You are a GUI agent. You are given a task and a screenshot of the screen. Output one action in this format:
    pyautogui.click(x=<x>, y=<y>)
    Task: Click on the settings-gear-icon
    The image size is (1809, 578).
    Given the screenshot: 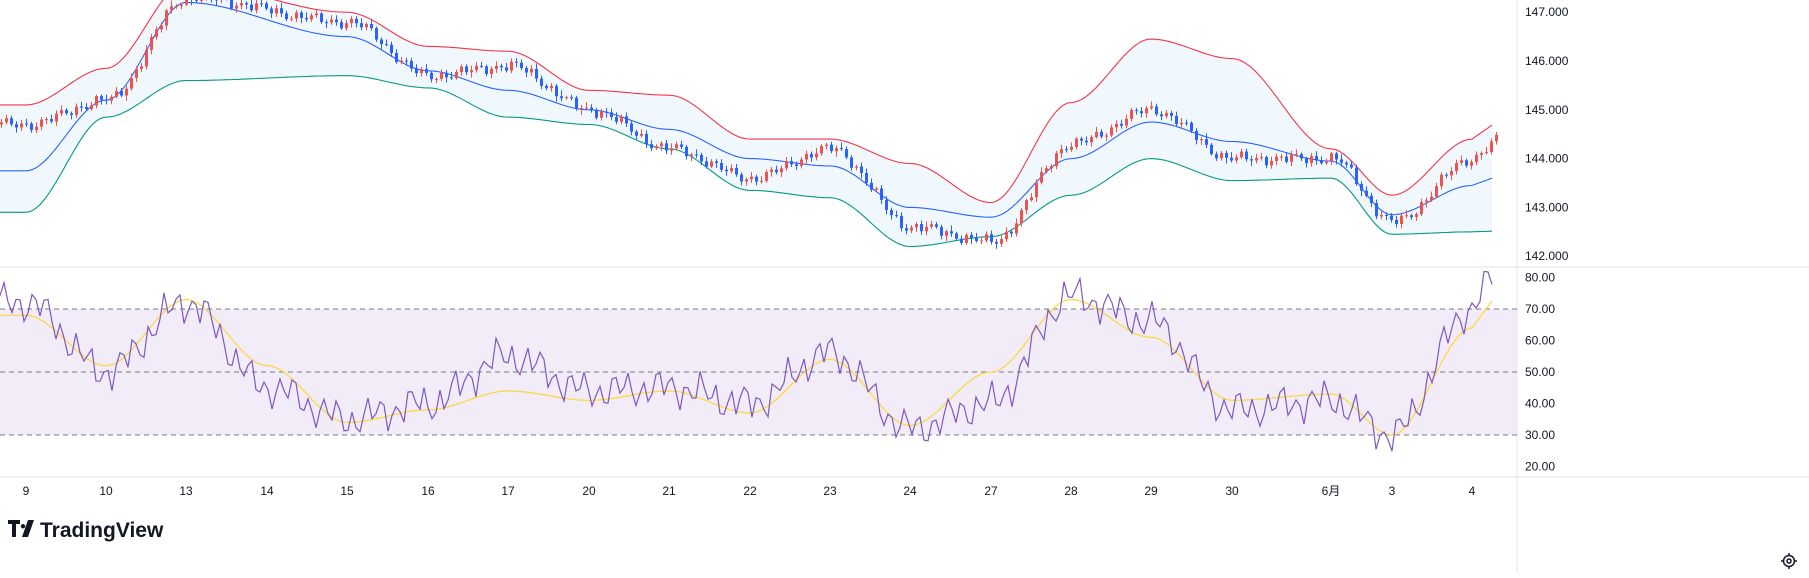 What is the action you would take?
    pyautogui.click(x=1789, y=561)
    